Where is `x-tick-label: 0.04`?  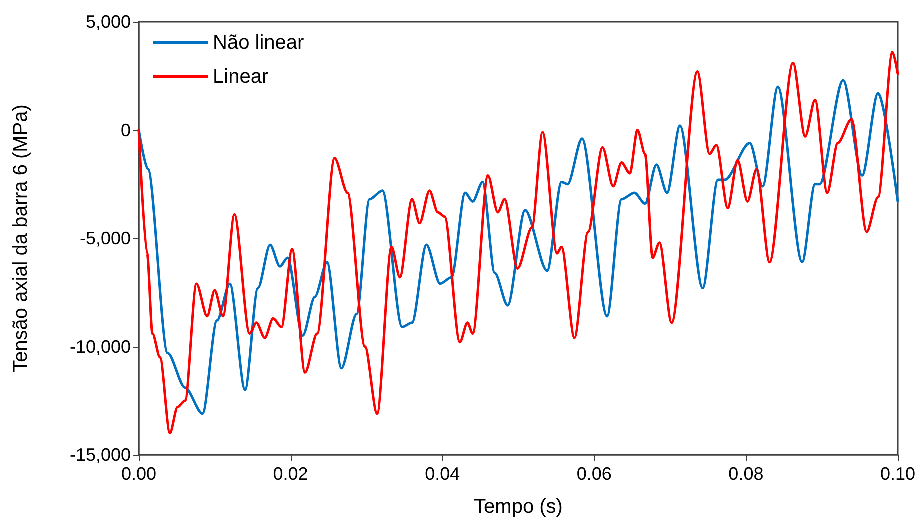
x-tick-label: 0.04 is located at coordinates (442, 474).